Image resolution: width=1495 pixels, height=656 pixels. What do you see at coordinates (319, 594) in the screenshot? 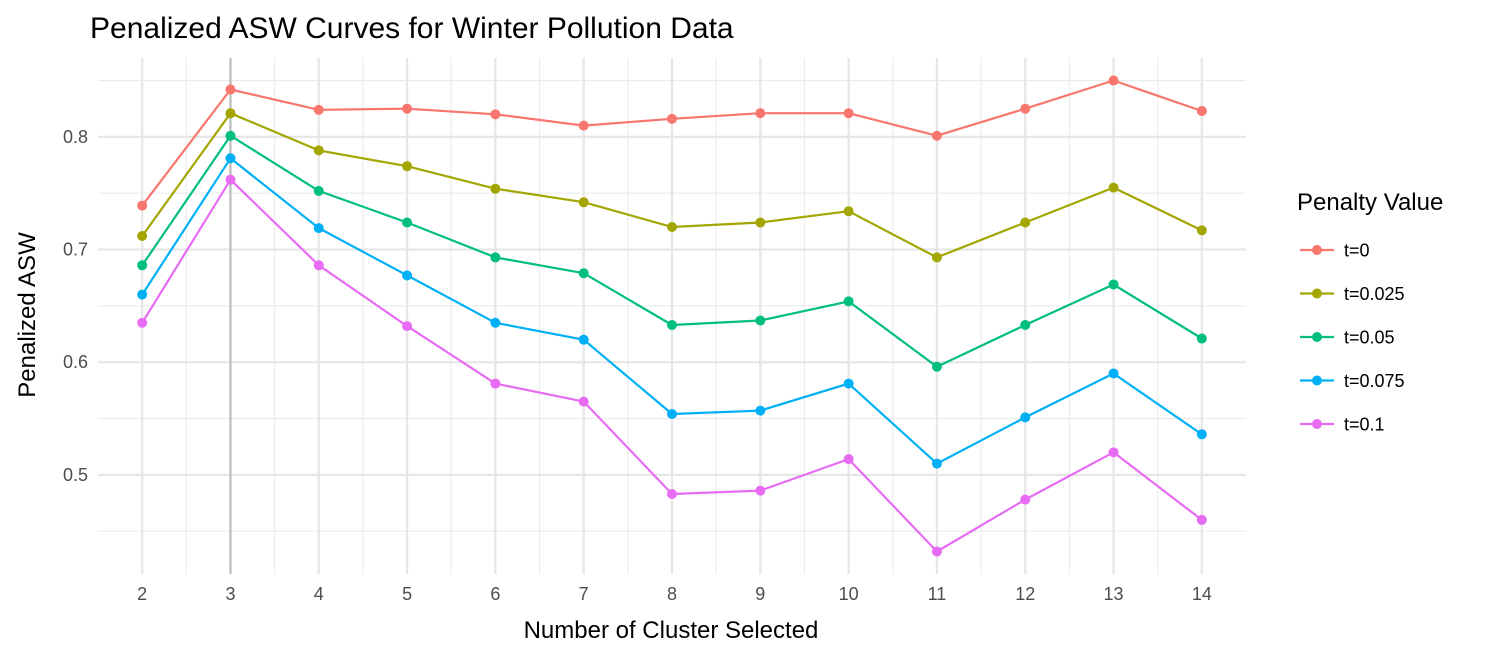
I see `x-tick-label: 4` at bounding box center [319, 594].